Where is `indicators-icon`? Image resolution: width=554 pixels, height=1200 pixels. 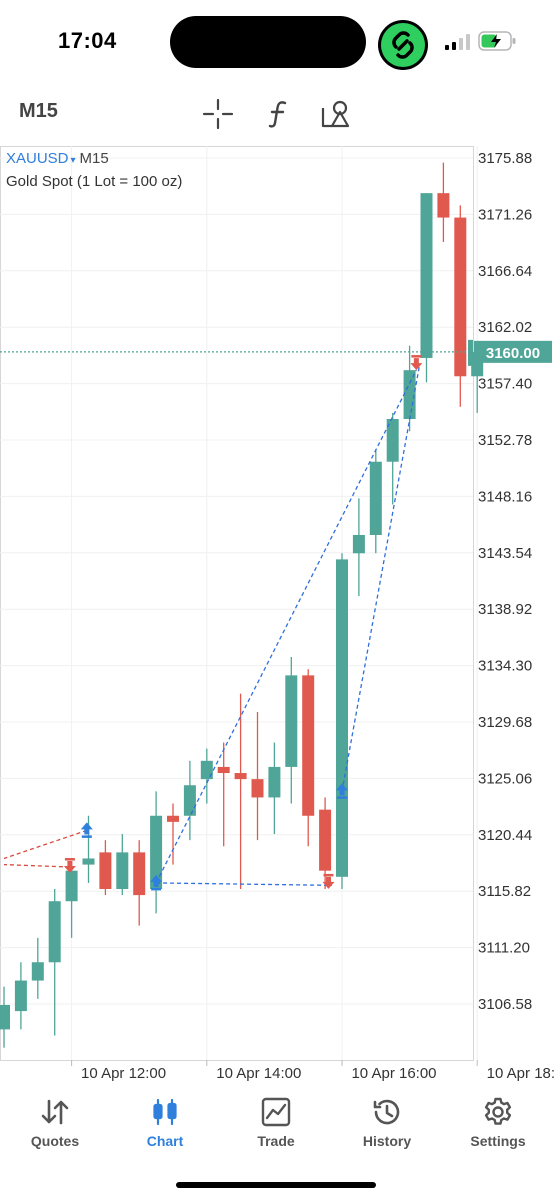 indicators-icon is located at coordinates (279, 114).